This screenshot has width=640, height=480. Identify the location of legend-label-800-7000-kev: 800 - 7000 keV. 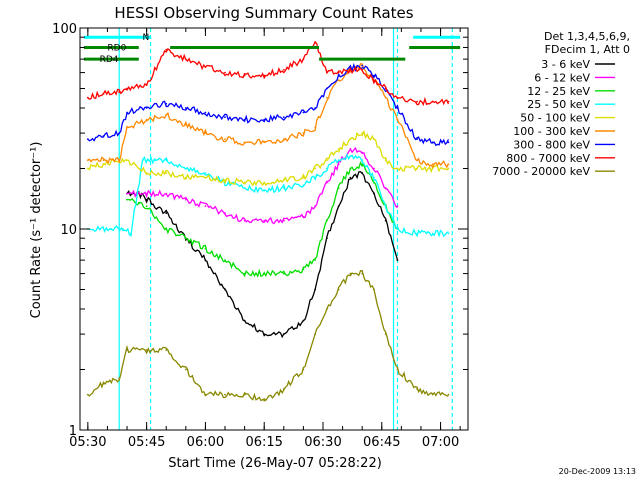
(548, 158).